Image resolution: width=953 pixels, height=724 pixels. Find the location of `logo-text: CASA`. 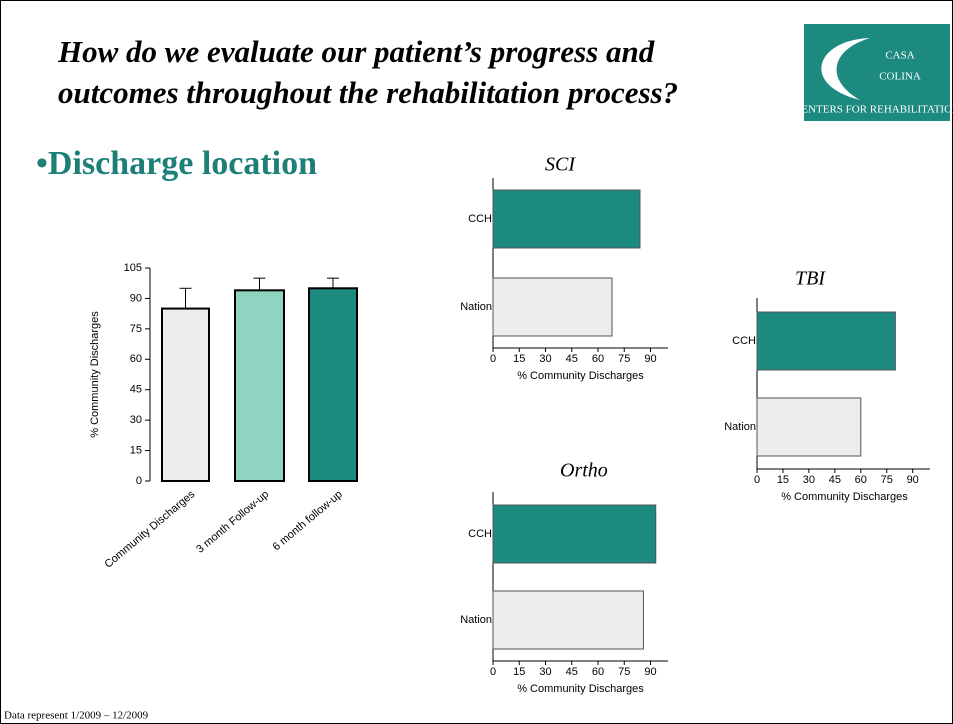

logo-text: CASA is located at coordinates (899, 56).